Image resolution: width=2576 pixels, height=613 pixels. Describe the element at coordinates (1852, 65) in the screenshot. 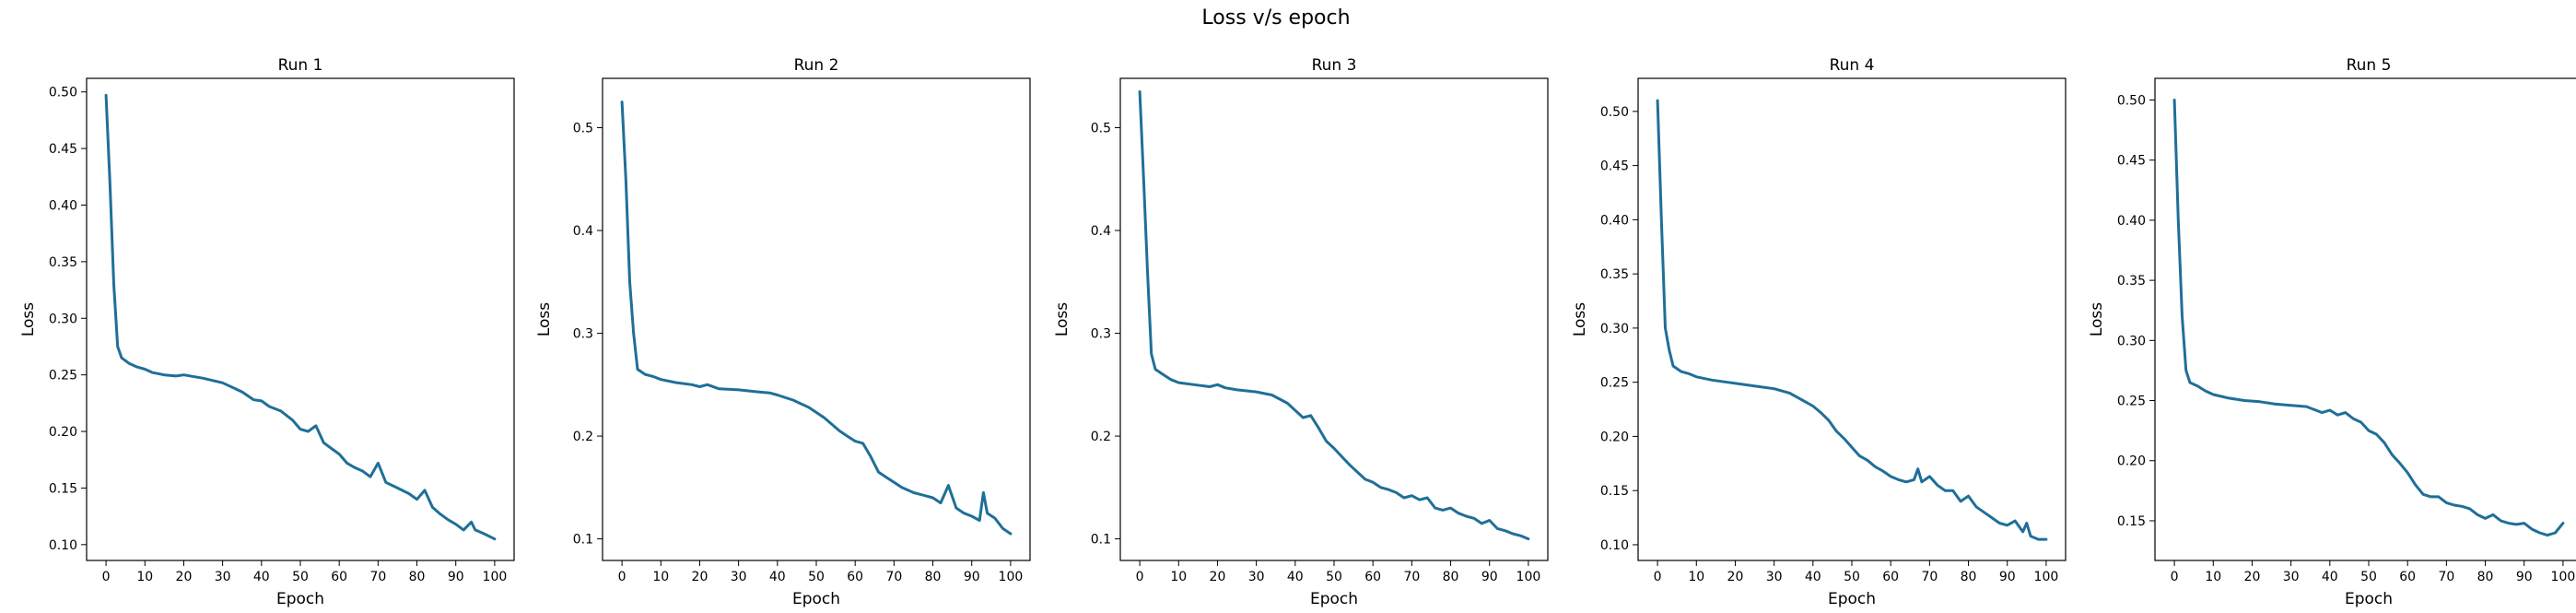

I see `subplot-title: Run 4` at that location.